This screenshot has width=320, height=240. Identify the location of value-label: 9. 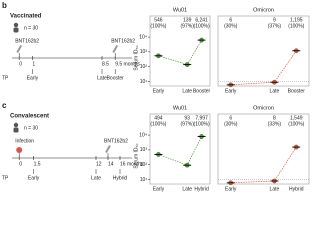
(274, 20).